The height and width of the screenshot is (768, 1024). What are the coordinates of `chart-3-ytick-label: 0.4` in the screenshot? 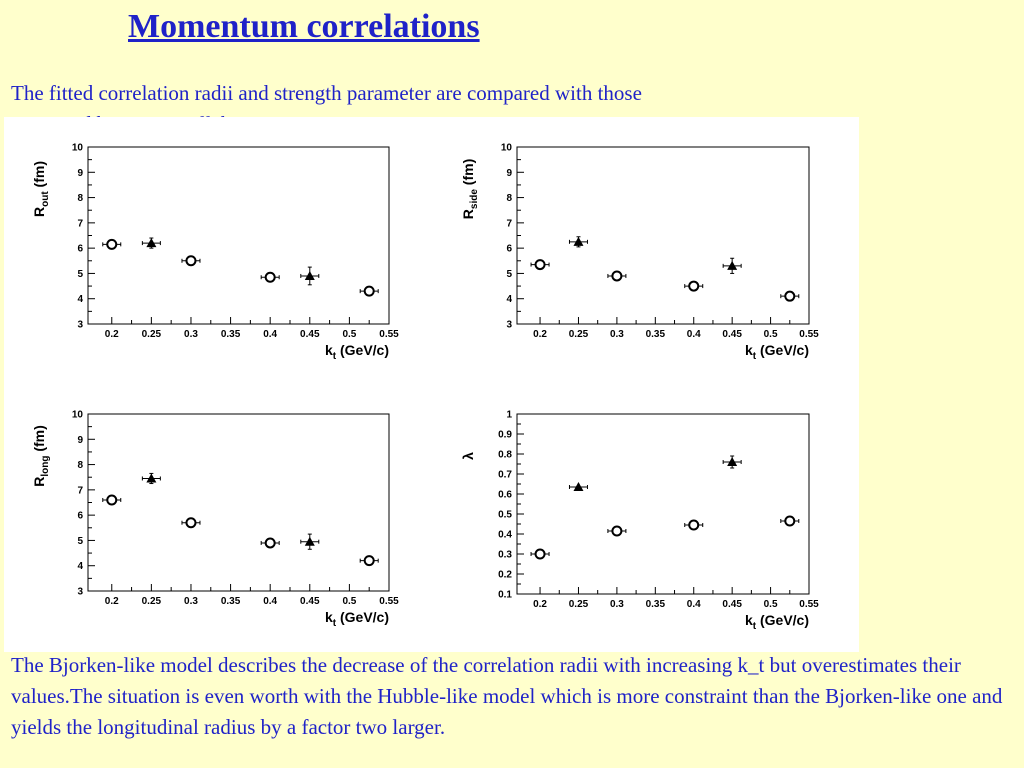 It's located at (505, 535).